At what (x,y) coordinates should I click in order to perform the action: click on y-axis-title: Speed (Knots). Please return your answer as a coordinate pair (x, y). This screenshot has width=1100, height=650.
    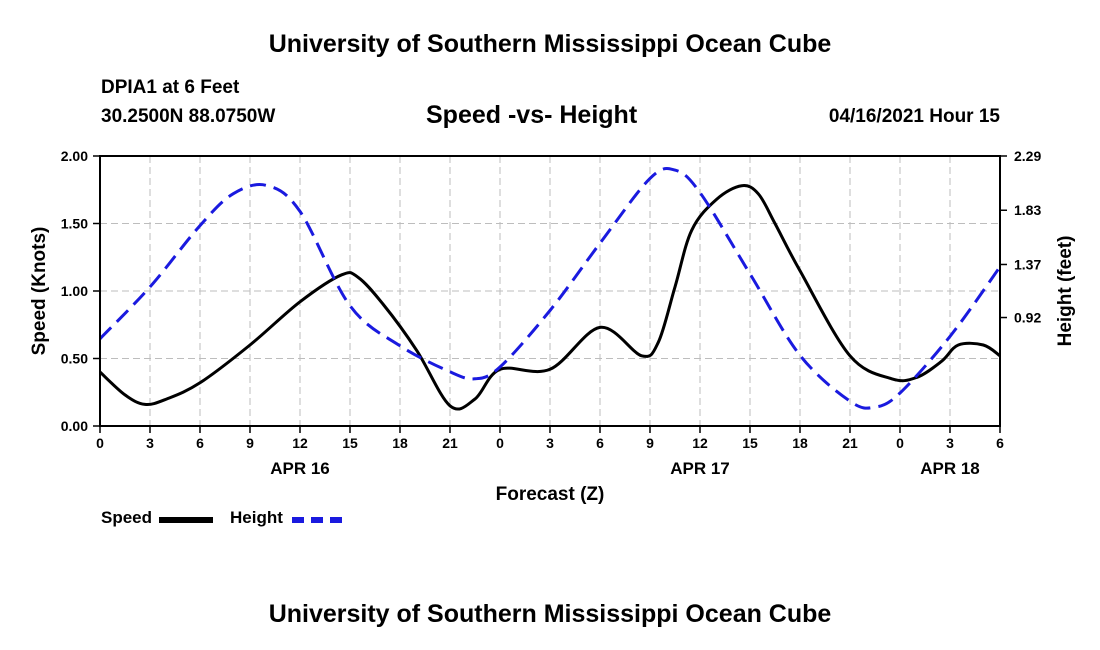
    Looking at the image, I should click on (39, 291).